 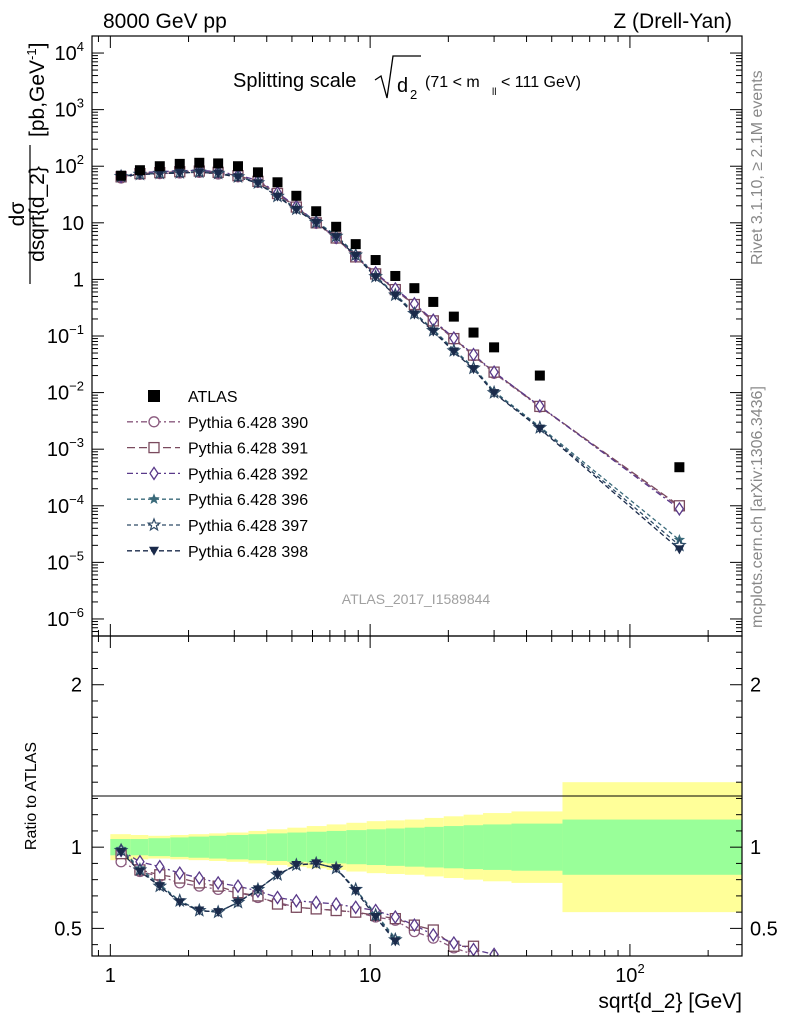 What do you see at coordinates (757, 167) in the screenshot?
I see `rivet-label: Rivet 3.1.10, ≥ 2.1M events` at bounding box center [757, 167].